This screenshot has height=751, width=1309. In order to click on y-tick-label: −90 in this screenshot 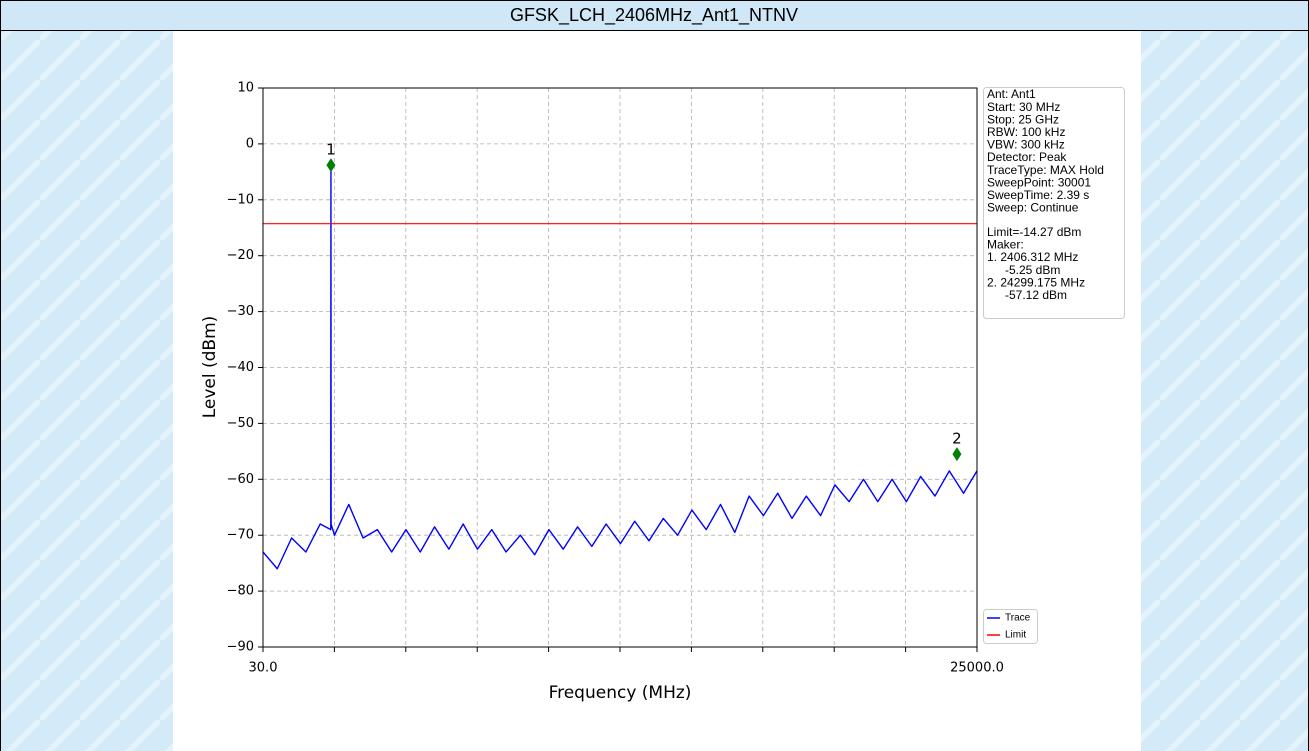, I will do `click(240, 647)`.